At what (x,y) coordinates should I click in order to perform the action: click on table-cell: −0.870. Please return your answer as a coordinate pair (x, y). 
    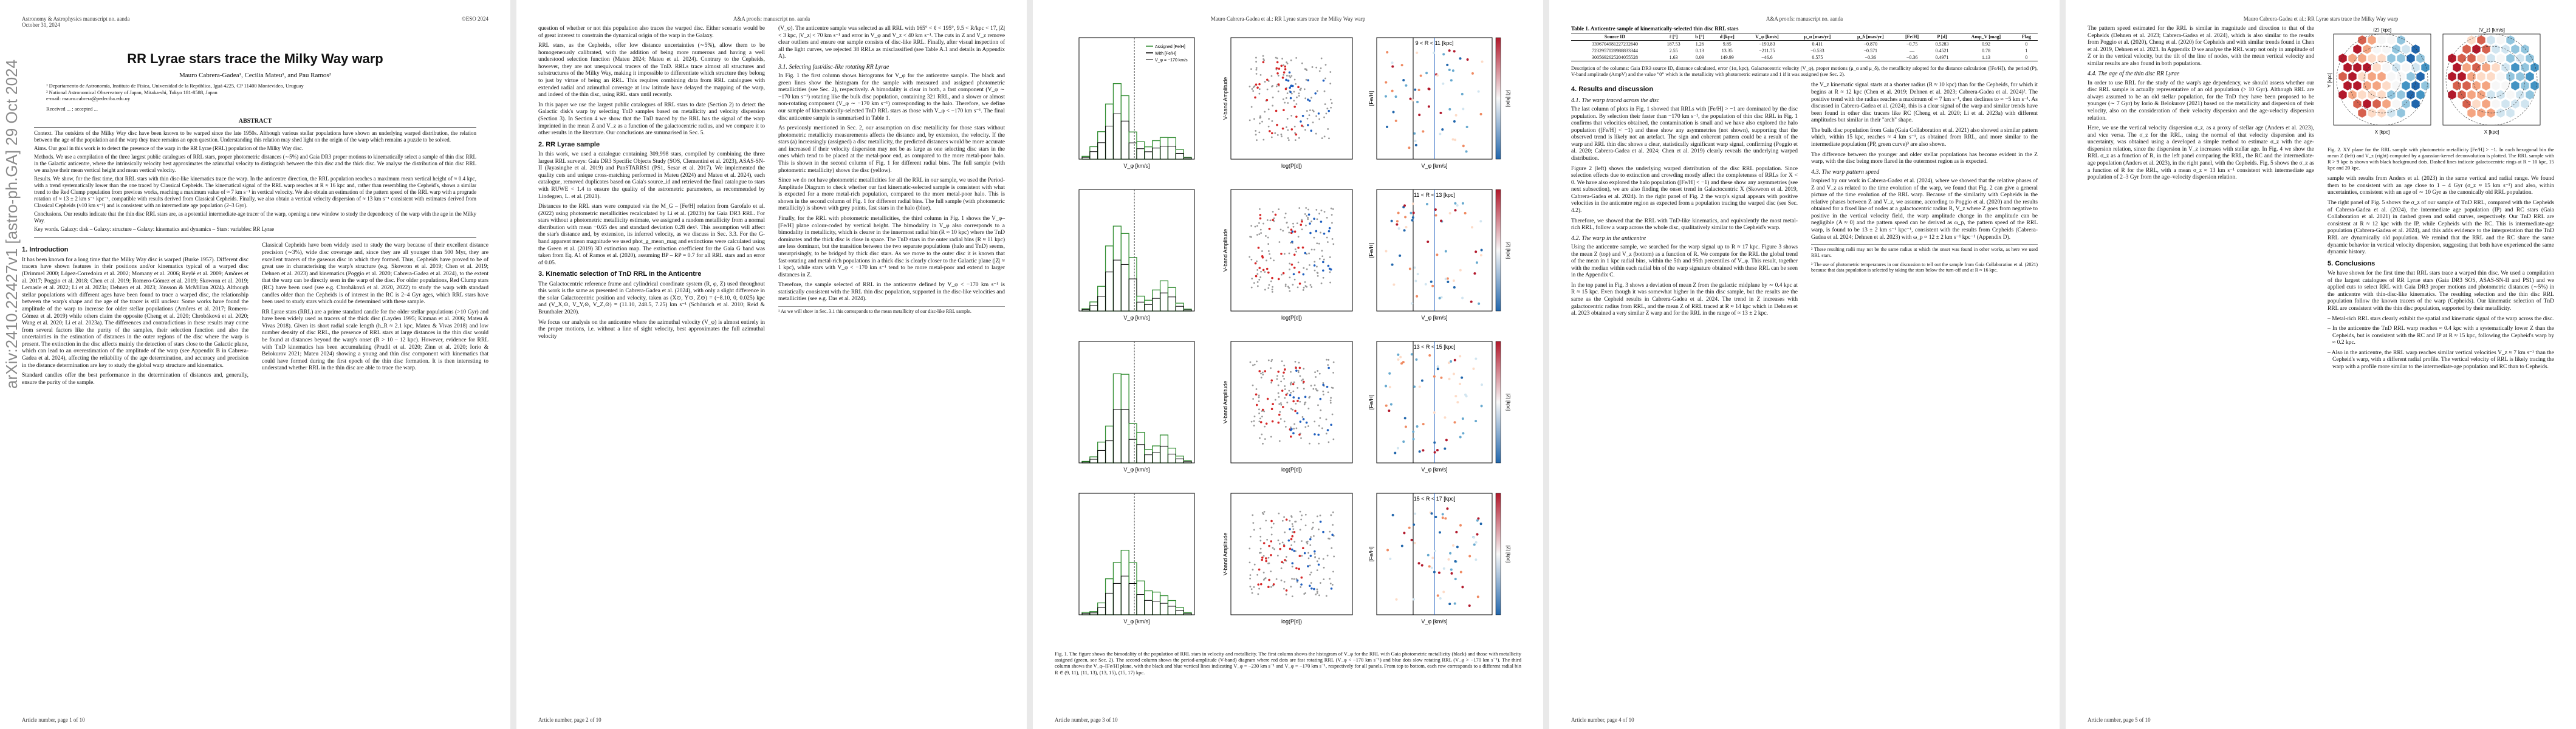
    Looking at the image, I should click on (1870, 44).